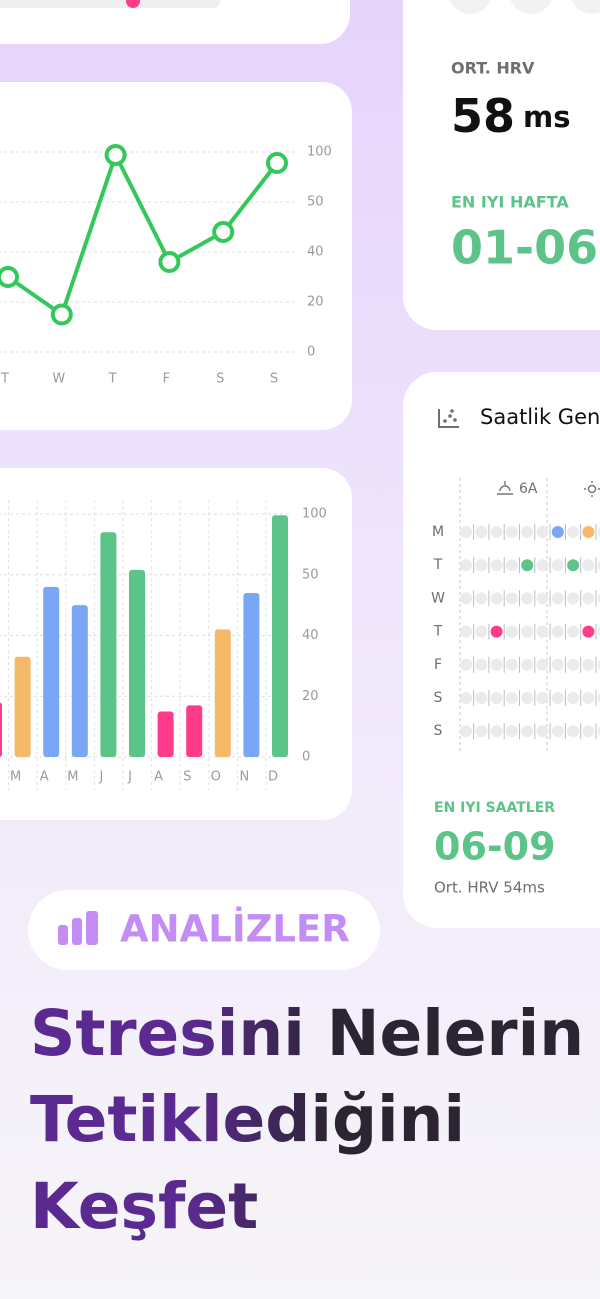 The image size is (600, 1299). What do you see at coordinates (306, 757) in the screenshot?
I see `y-tick-label: 0` at bounding box center [306, 757].